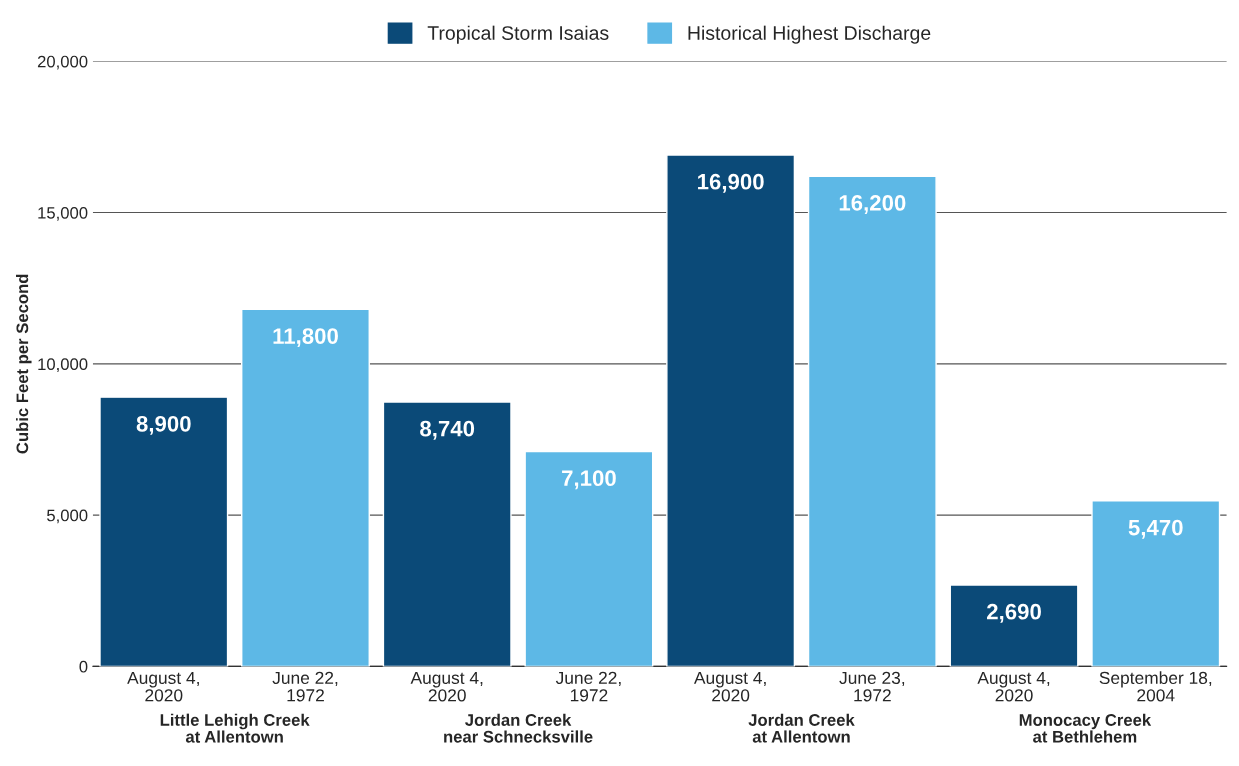 The height and width of the screenshot is (766, 1239). Describe the element at coordinates (447, 430) in the screenshot. I see `data-label: 8,740` at that location.